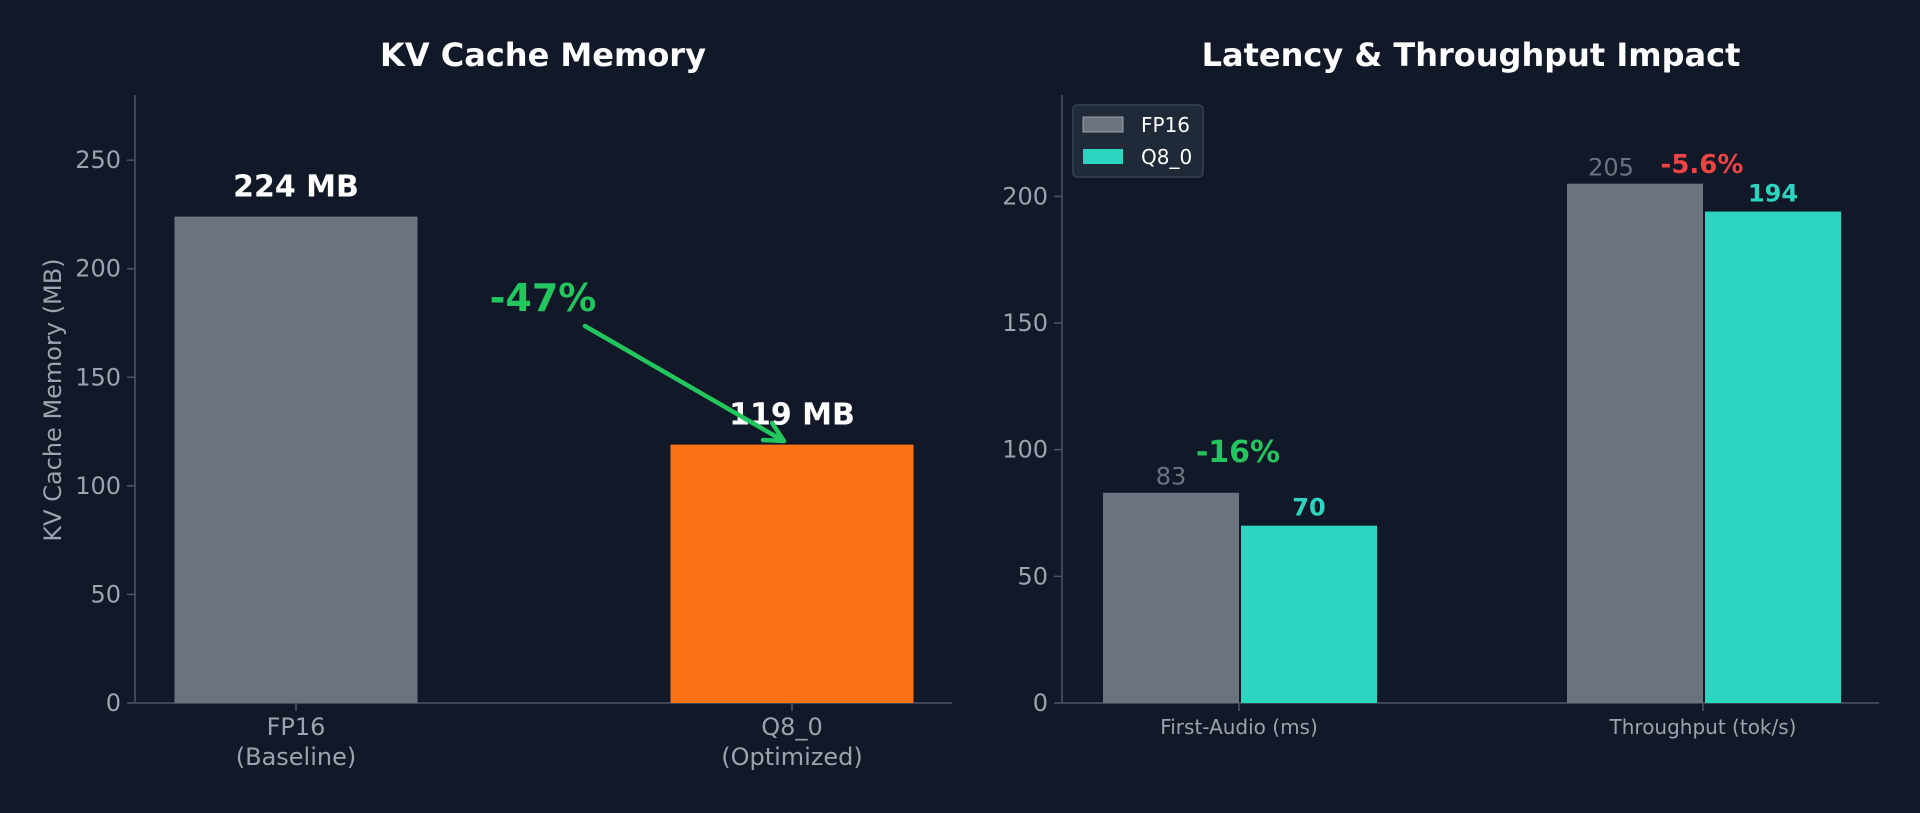  What do you see at coordinates (1025, 323) in the screenshot?
I see `latency-y-tick-label: 150` at bounding box center [1025, 323].